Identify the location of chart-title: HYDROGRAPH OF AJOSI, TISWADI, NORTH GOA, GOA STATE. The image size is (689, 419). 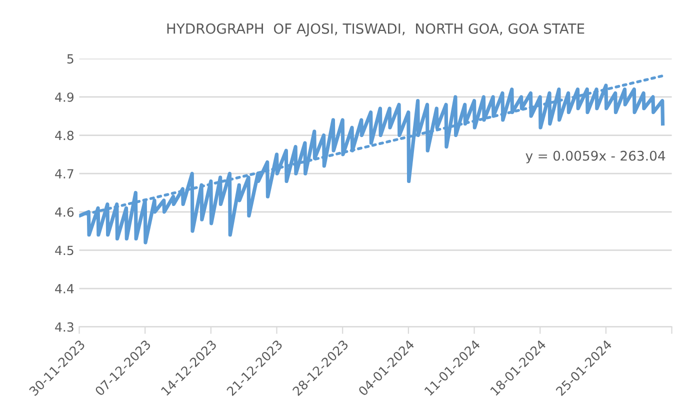
(375, 29).